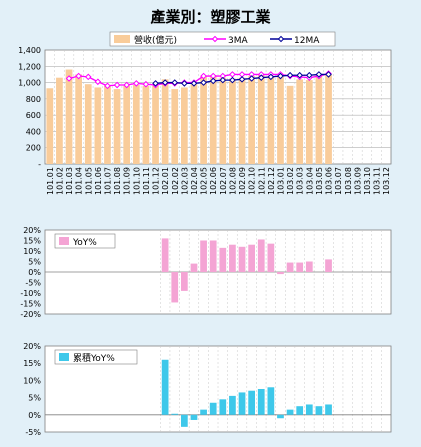 The image size is (421, 447). I want to click on x-tick-label: 101.09, so click(127, 181).